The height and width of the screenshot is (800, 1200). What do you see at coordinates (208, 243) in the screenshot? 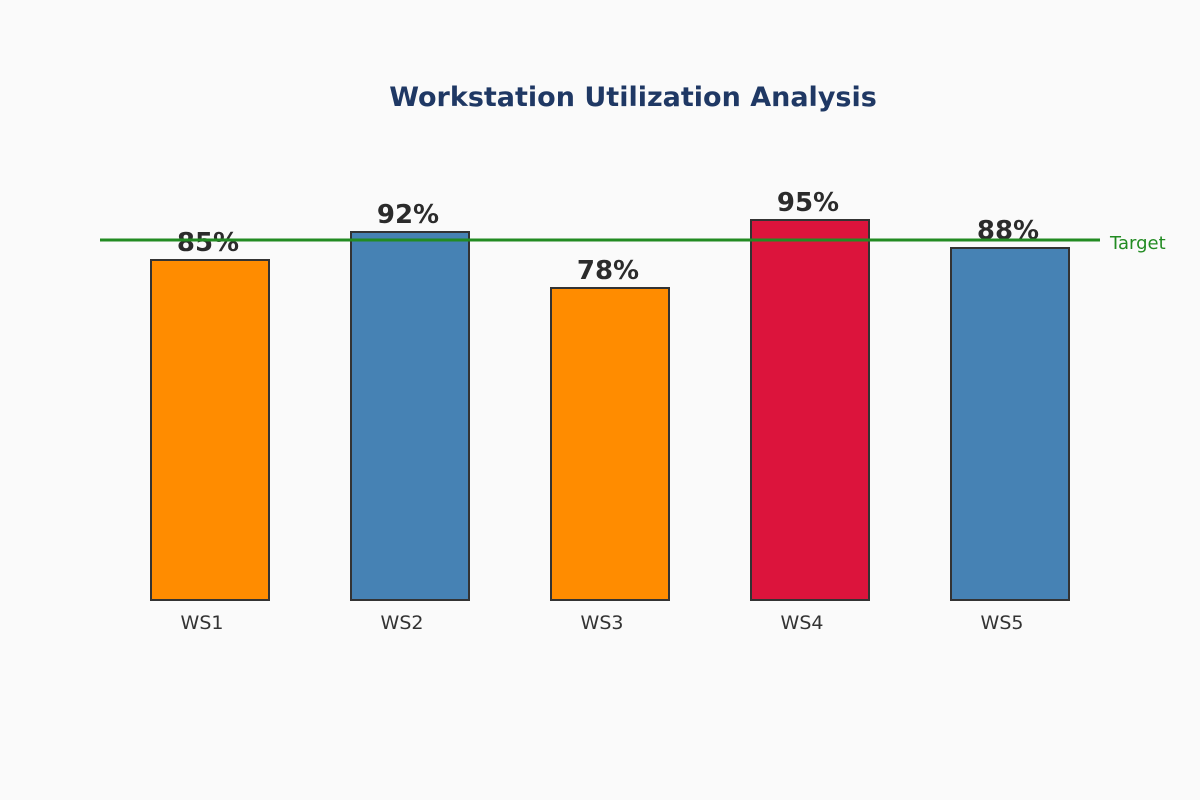
I see `value-label-ws1: 85%` at bounding box center [208, 243].